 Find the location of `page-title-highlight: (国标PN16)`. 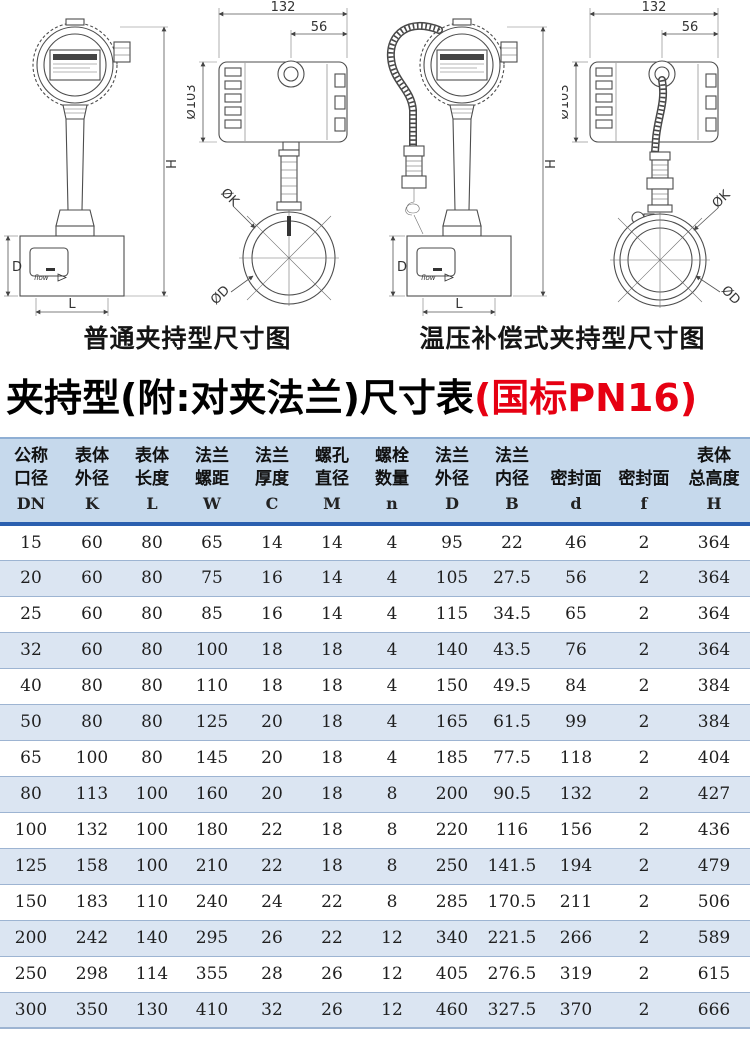

page-title-highlight: (国标PN16) is located at coordinates (585, 398).